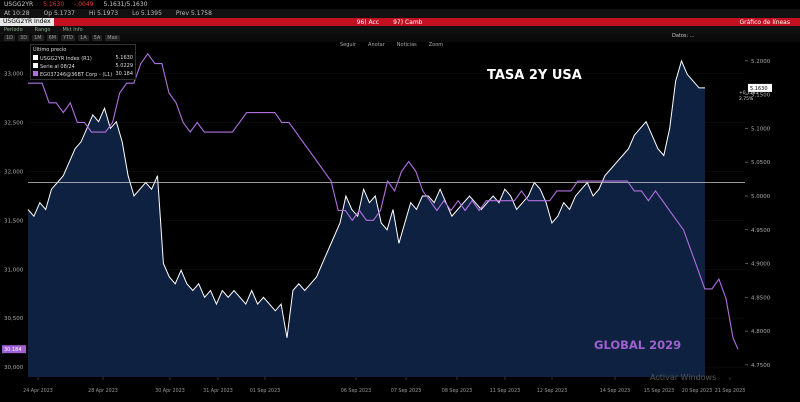  Describe the element at coordinates (83, 58) in the screenshot. I see `legend-row: USGG2YR Index (R1) 5.1630` at that location.